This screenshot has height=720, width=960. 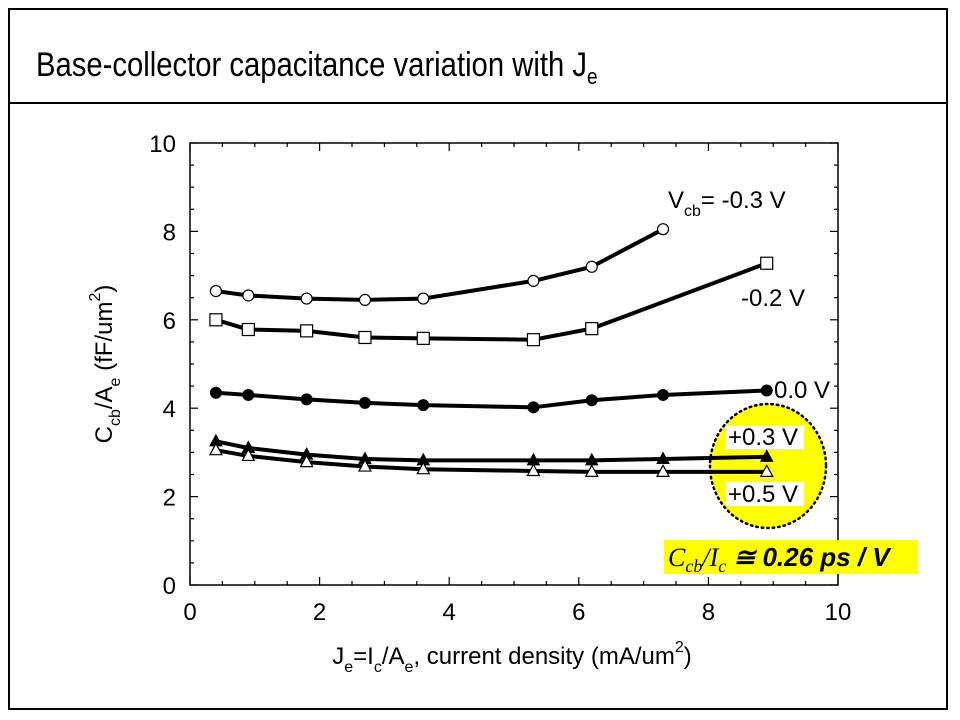 What do you see at coordinates (115, 381) in the screenshot?
I see `y-label-a-sub: e` at bounding box center [115, 381].